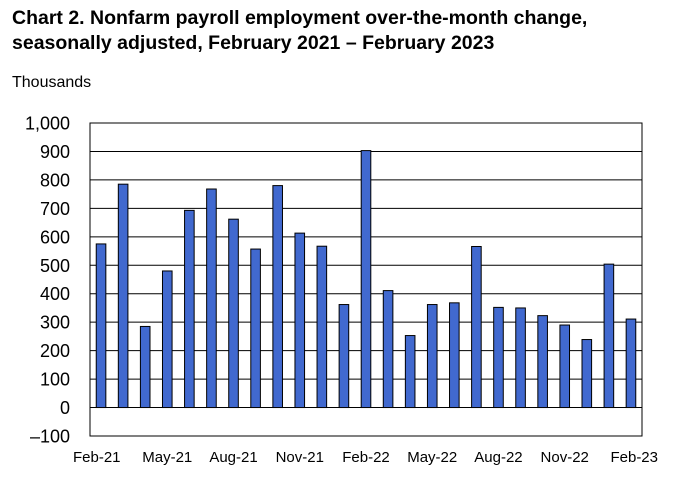 This screenshot has height=478, width=680. Describe the element at coordinates (634, 457) in the screenshot. I see `x-tick-label: Feb-23` at that location.